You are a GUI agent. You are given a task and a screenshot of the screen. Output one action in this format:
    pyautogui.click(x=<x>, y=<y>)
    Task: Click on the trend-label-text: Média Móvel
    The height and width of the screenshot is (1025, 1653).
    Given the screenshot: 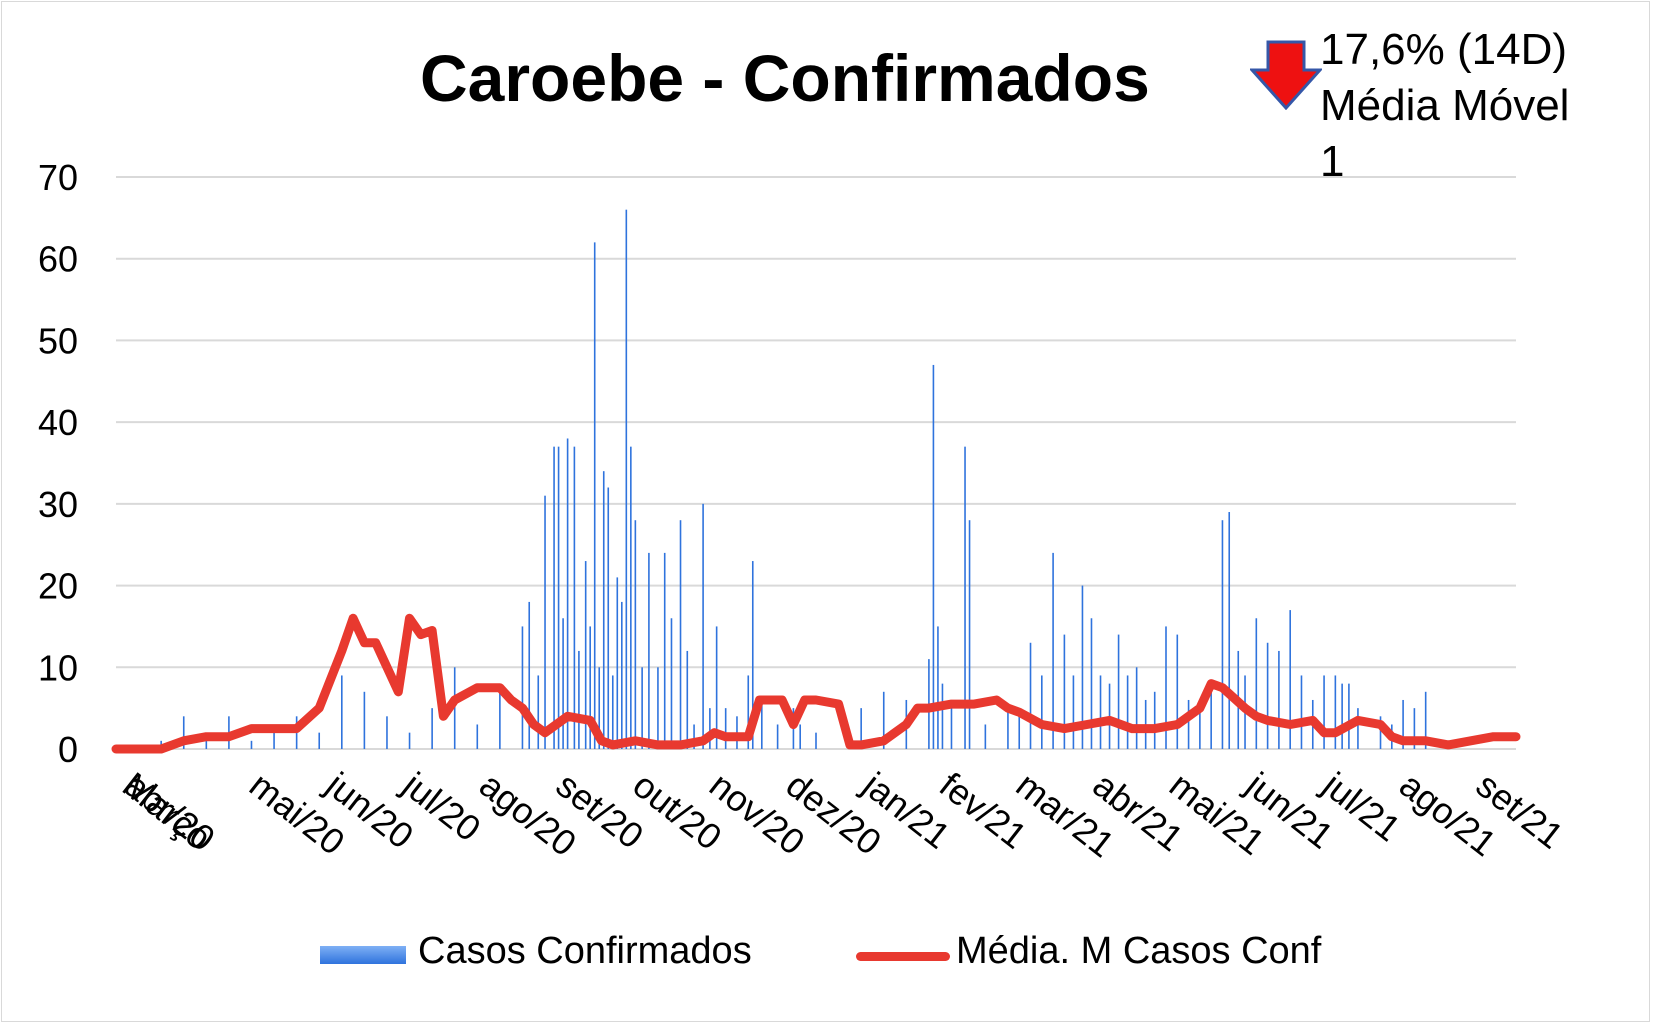 What is the action you would take?
    pyautogui.click(x=1445, y=105)
    